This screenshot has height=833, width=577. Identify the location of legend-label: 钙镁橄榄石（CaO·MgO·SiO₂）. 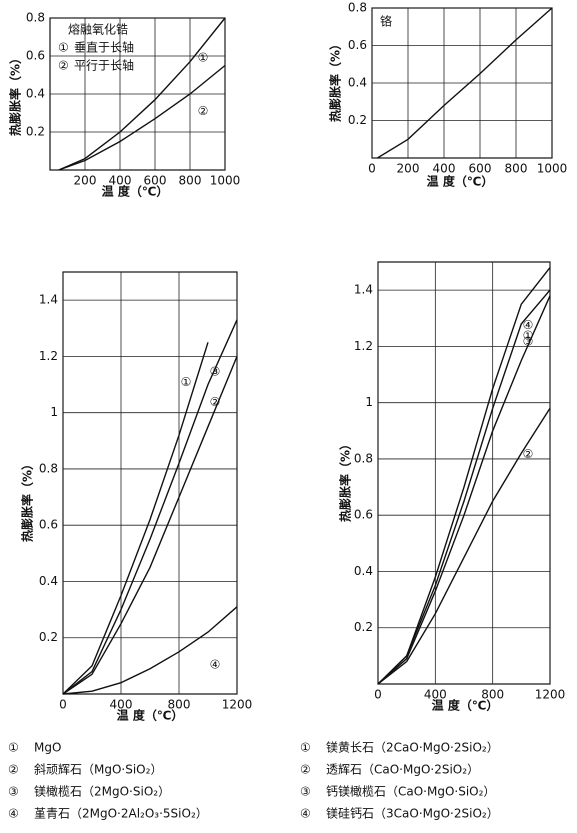
(410, 791).